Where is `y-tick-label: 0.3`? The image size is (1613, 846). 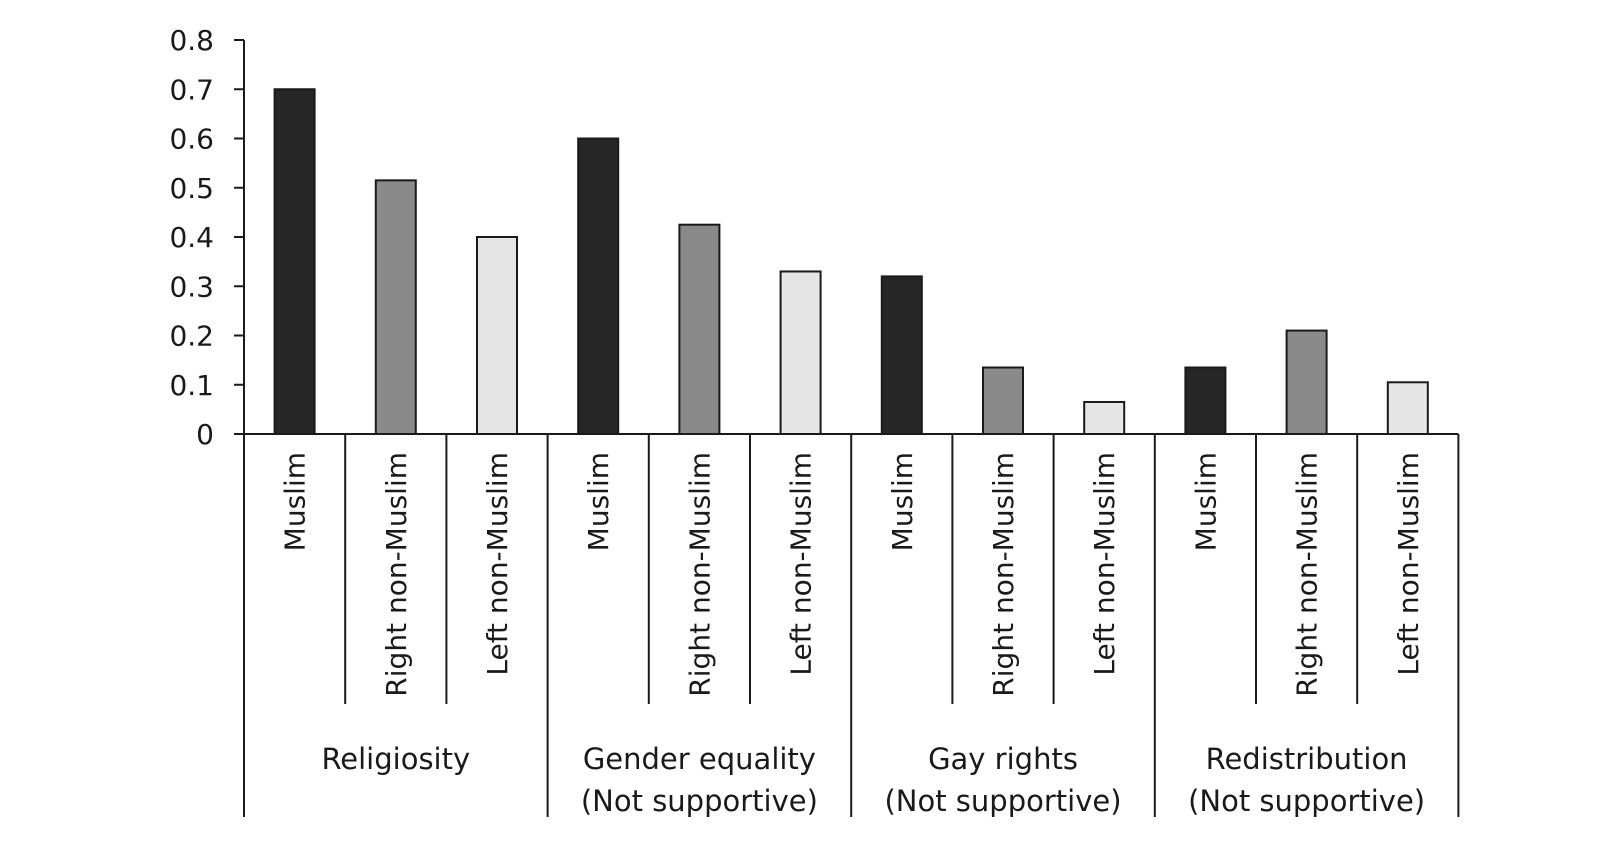 y-tick-label: 0.3 is located at coordinates (191, 286).